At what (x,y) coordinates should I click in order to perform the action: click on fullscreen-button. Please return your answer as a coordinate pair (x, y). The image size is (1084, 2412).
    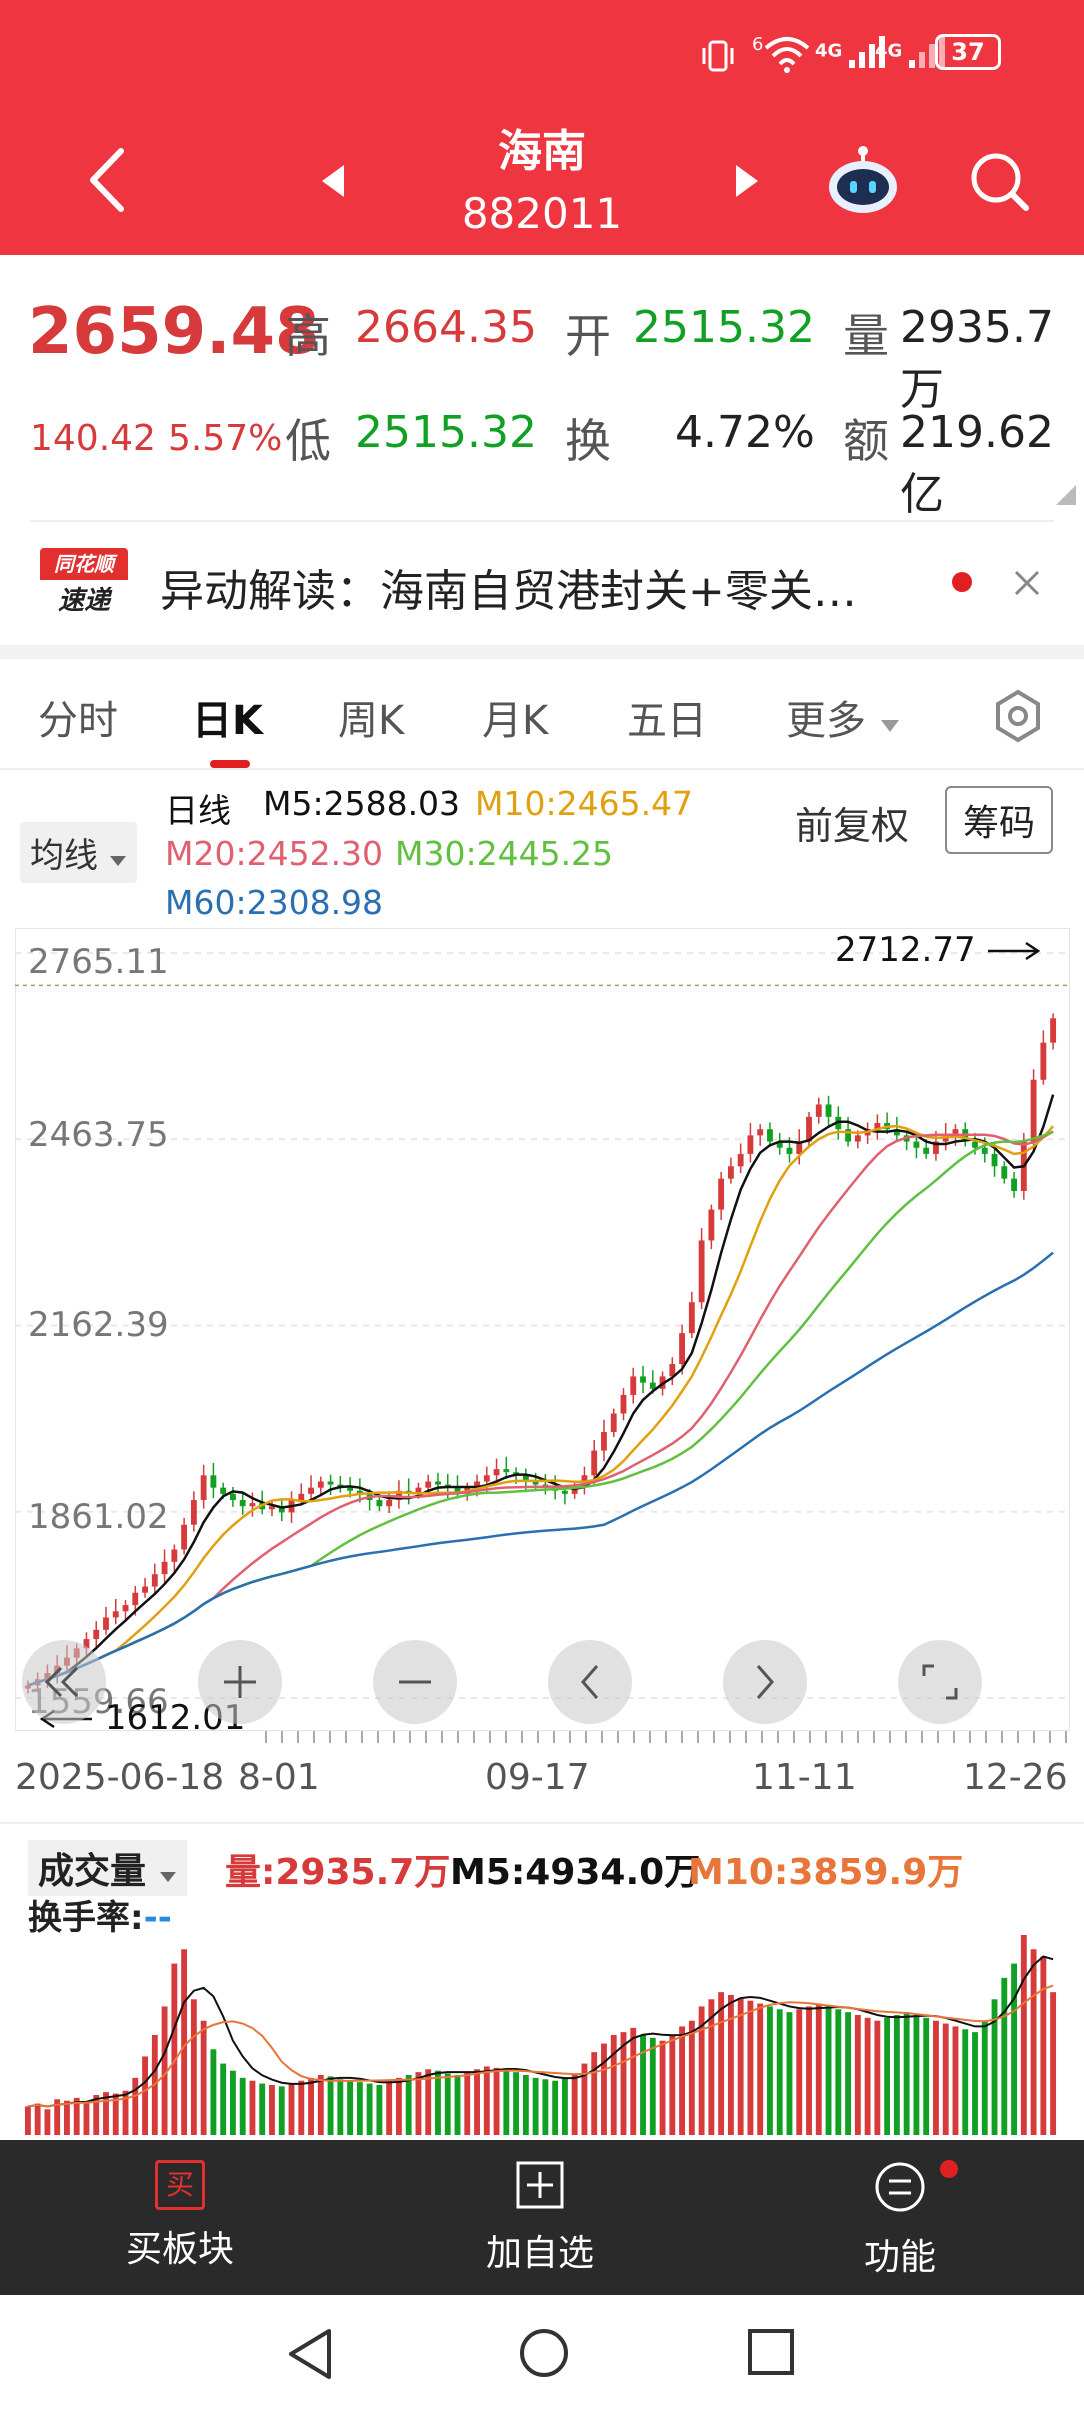
    Looking at the image, I should click on (940, 1682).